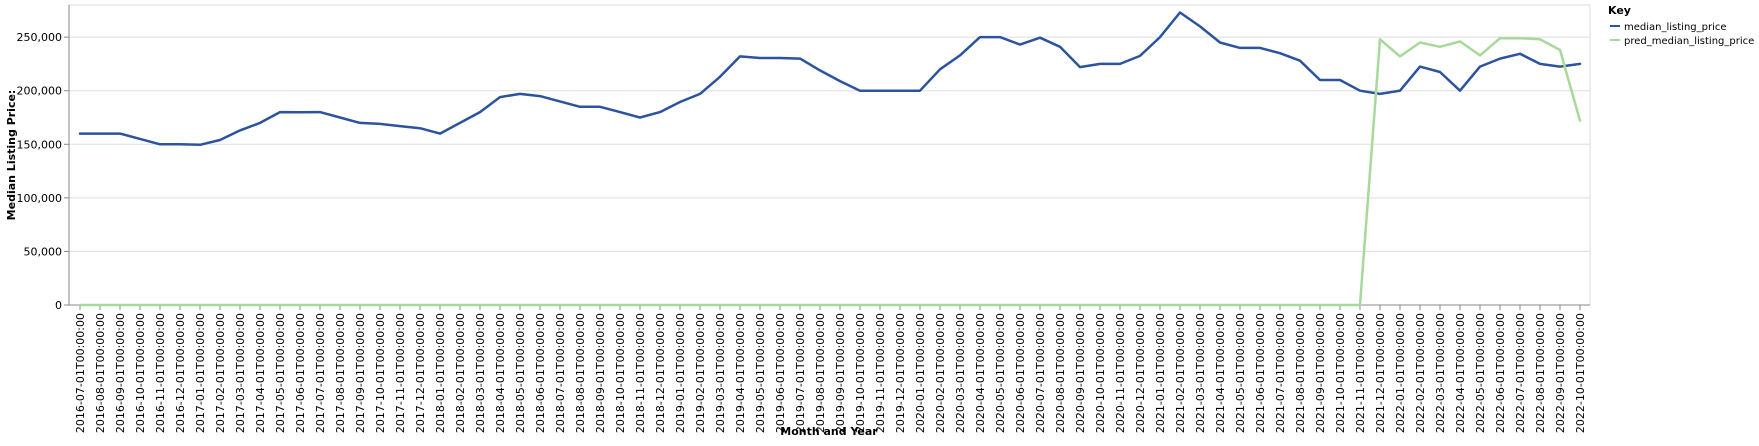  I want to click on y-tick-label: 50,000, so click(43, 251).